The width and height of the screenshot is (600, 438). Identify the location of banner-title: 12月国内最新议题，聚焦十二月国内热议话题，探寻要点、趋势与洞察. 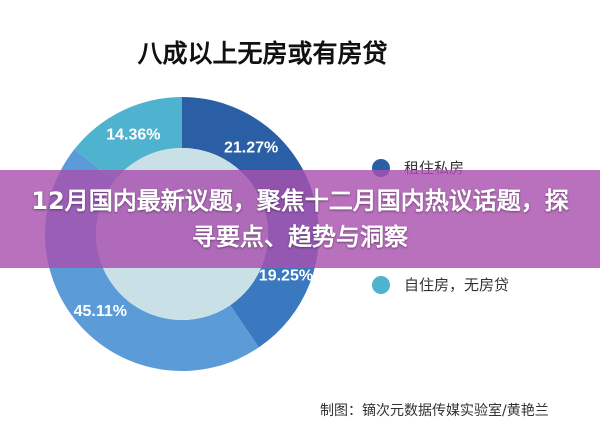
(300, 219).